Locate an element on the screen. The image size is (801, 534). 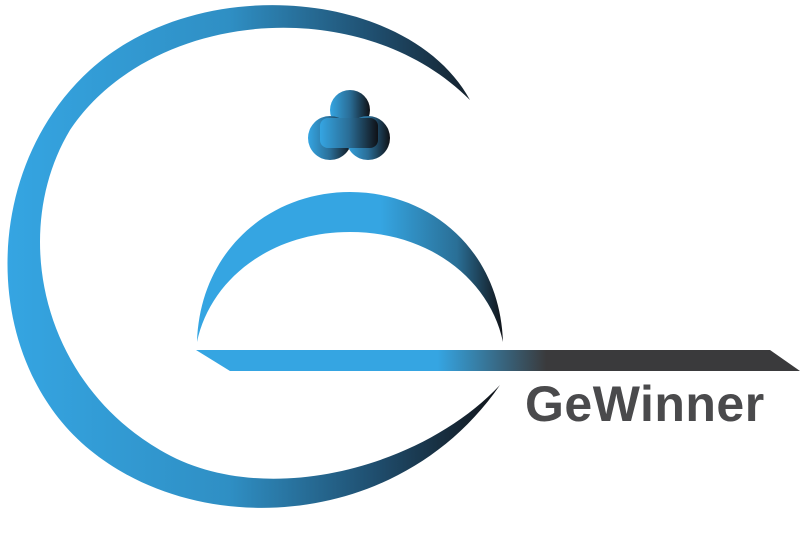
cloche-dome is located at coordinates (350, 267).